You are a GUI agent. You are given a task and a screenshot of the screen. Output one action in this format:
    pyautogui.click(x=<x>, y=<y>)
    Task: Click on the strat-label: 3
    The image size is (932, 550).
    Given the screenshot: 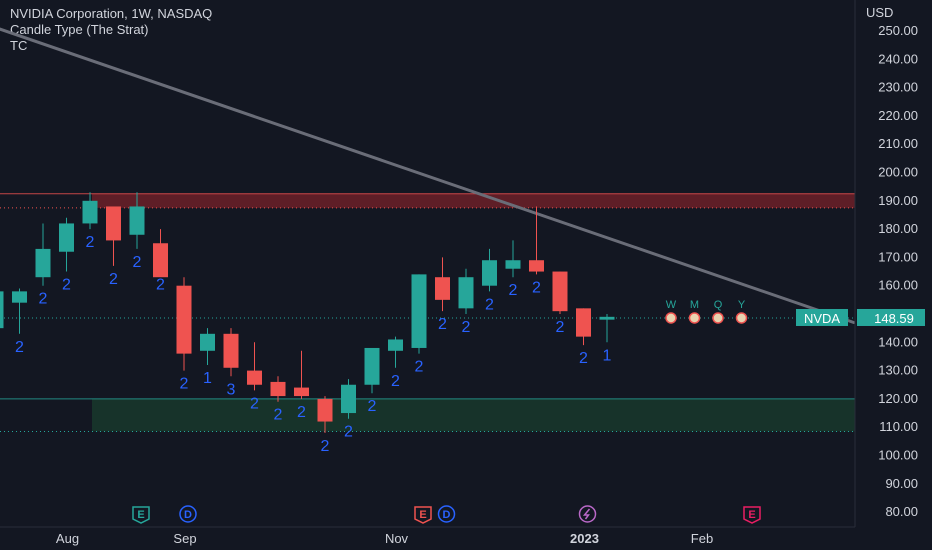 What is the action you would take?
    pyautogui.click(x=231, y=389)
    